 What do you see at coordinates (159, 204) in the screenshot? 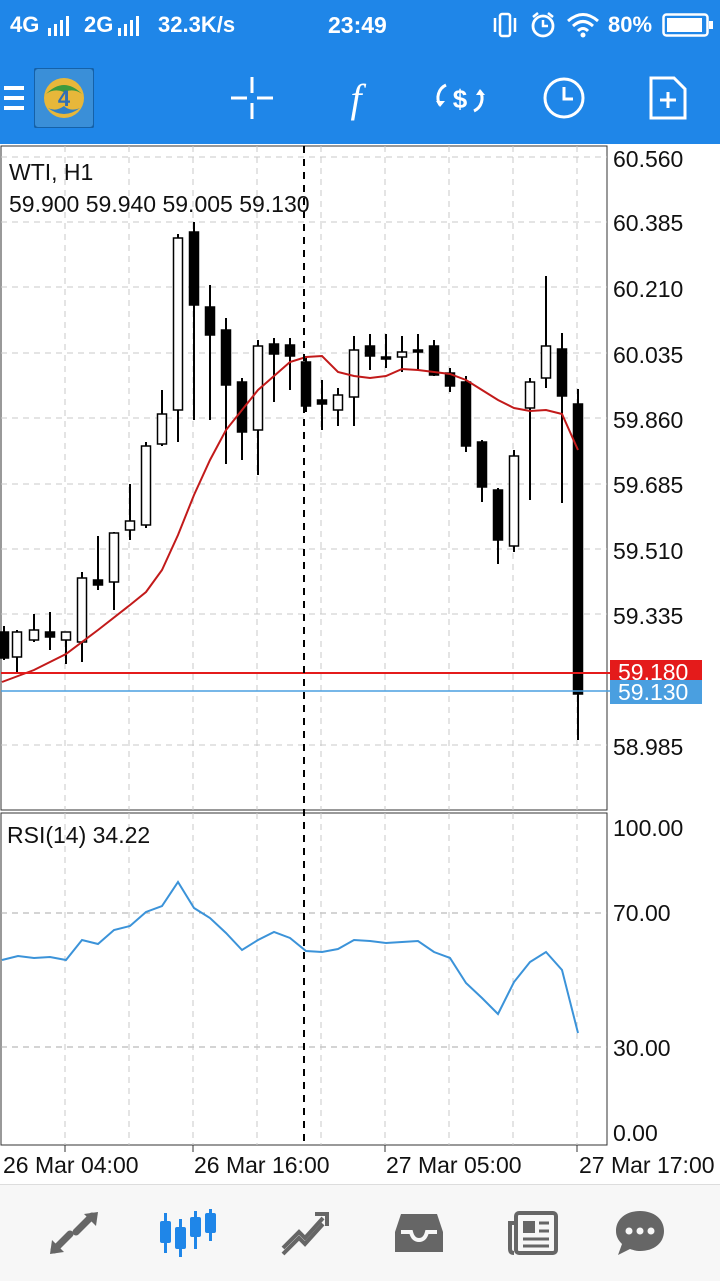
I see `chart-ohlc: 59.900 59.940 59.005 59.130` at bounding box center [159, 204].